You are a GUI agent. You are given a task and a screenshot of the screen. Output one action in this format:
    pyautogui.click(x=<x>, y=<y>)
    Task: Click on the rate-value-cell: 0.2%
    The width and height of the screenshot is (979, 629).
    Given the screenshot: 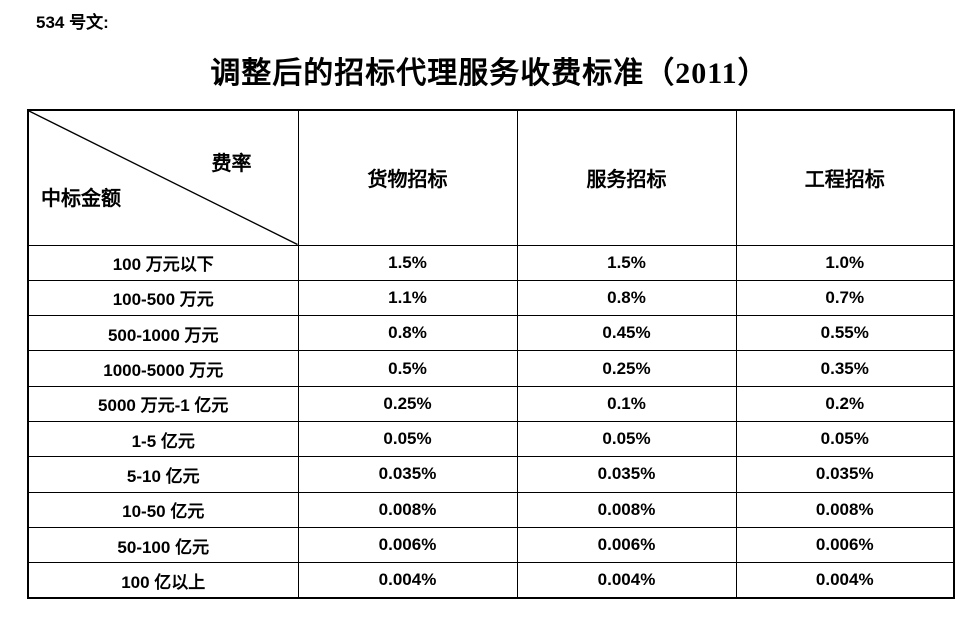 What is the action you would take?
    pyautogui.click(x=845, y=403)
    